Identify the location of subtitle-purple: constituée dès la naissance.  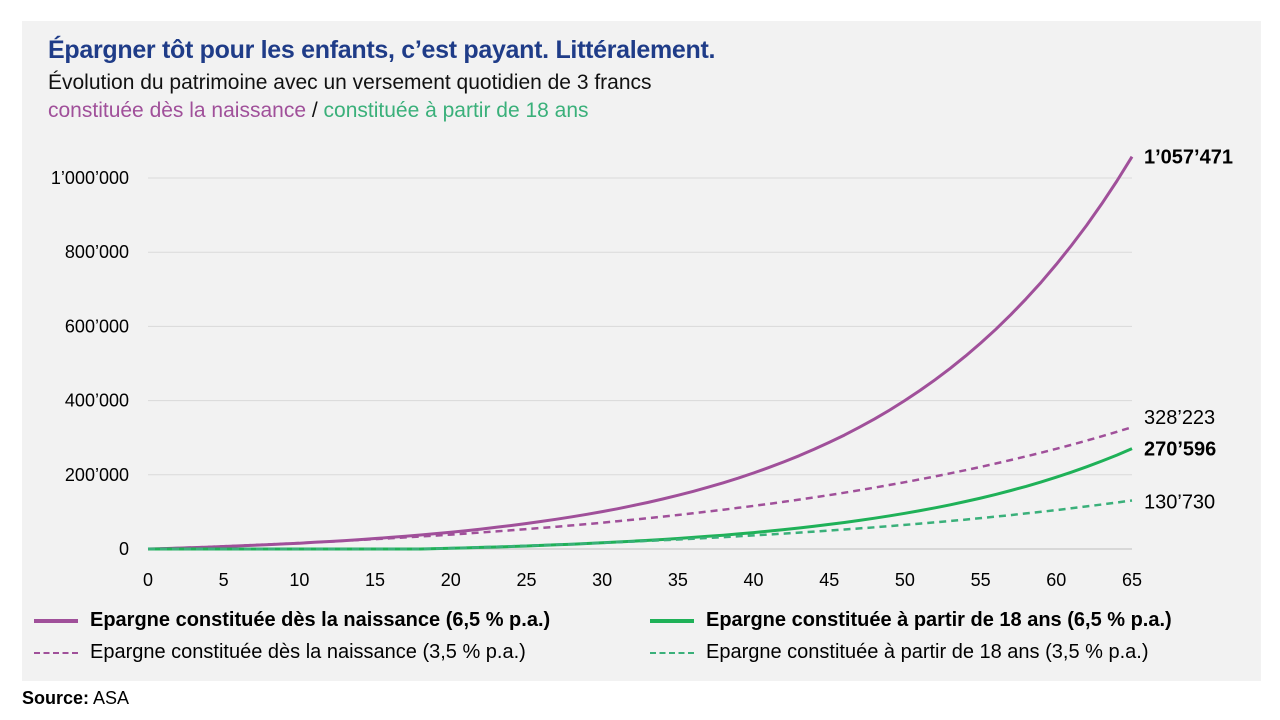
(177, 110).